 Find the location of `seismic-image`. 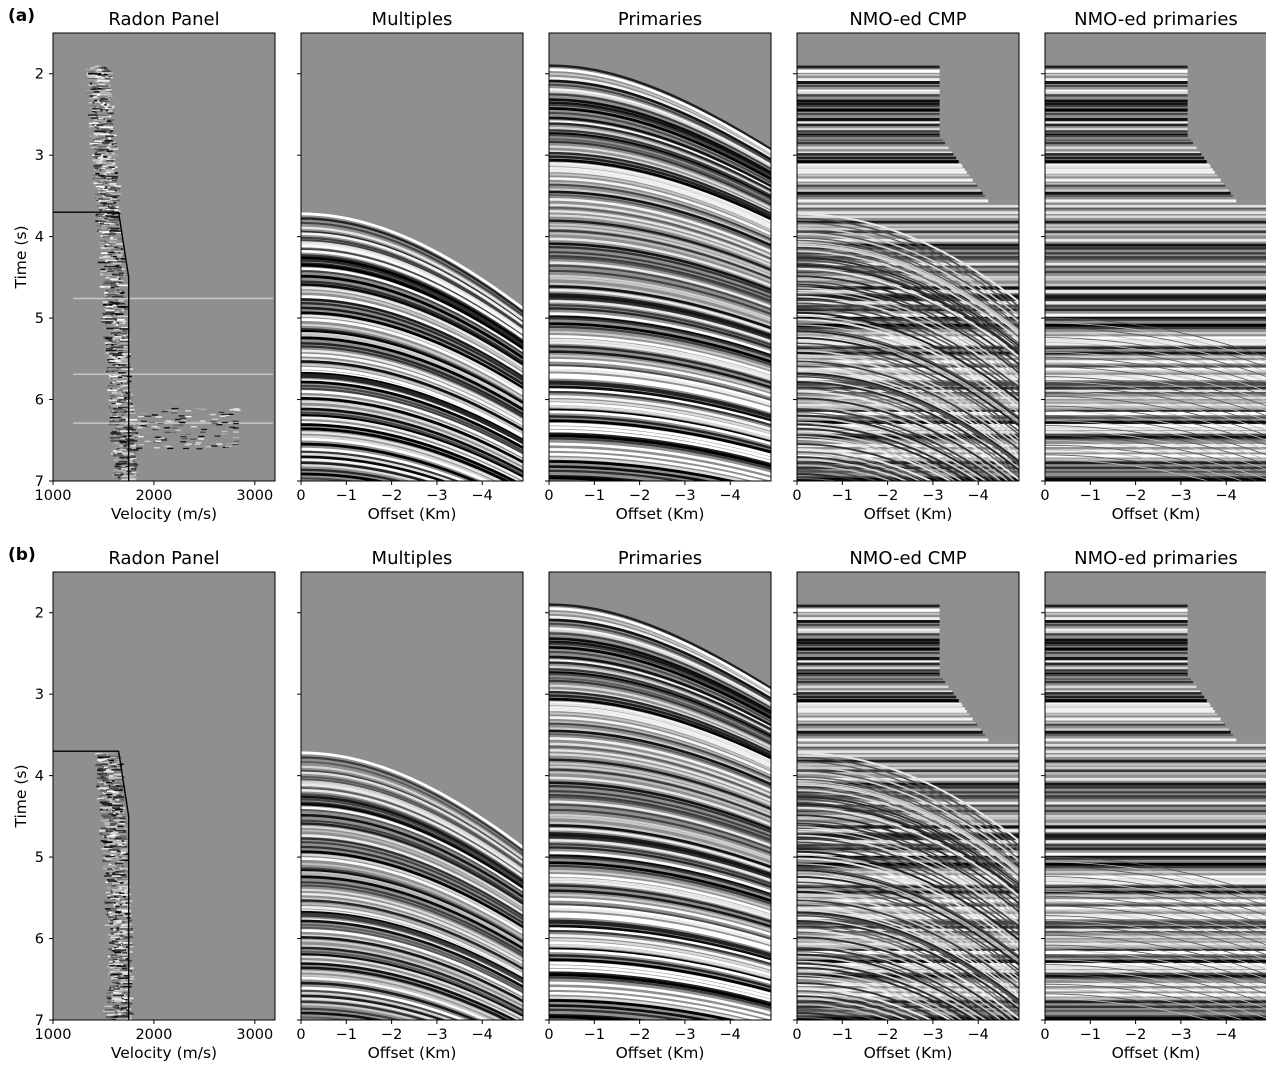

seismic-image is located at coordinates (163, 273).